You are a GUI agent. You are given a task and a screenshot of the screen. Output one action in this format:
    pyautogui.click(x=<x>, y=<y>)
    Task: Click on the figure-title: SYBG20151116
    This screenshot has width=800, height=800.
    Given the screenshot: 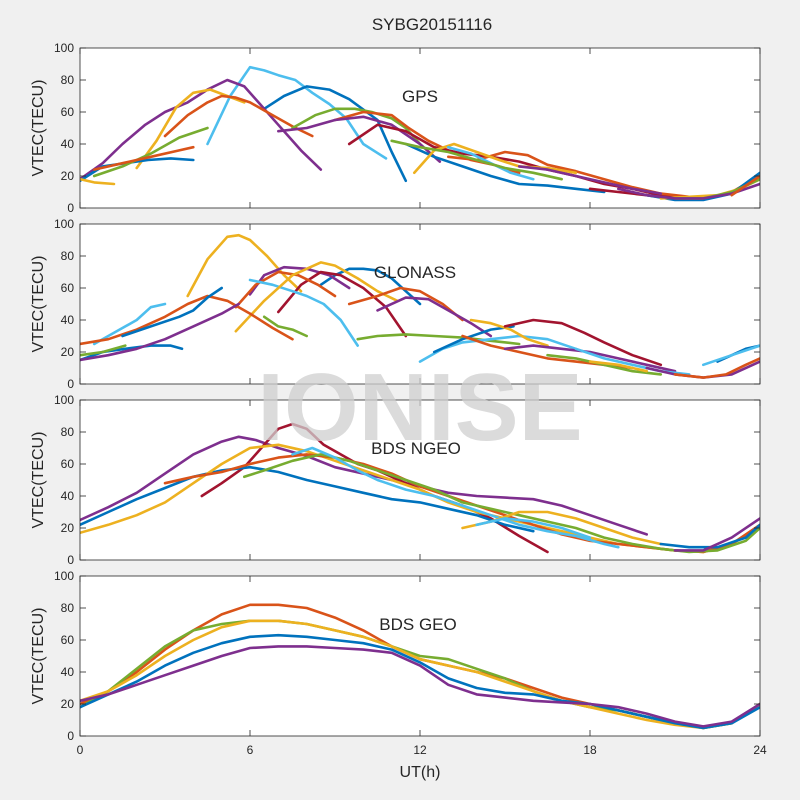 What is the action you would take?
    pyautogui.click(x=432, y=24)
    